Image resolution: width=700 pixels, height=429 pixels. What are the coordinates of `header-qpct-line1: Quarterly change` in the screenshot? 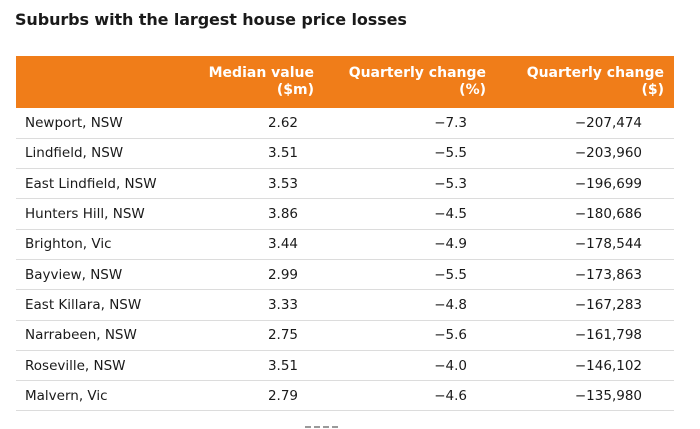 It's located at (417, 73).